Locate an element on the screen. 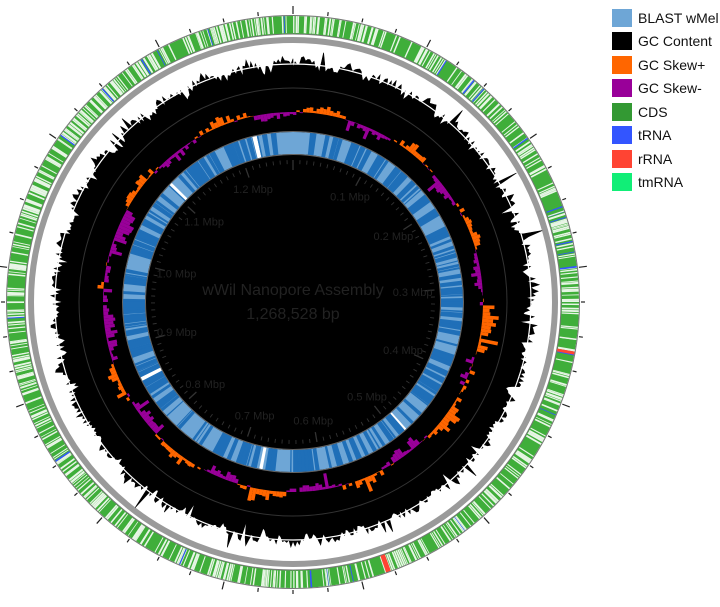 The height and width of the screenshot is (607, 720). legend-label: tRNA is located at coordinates (655, 135).